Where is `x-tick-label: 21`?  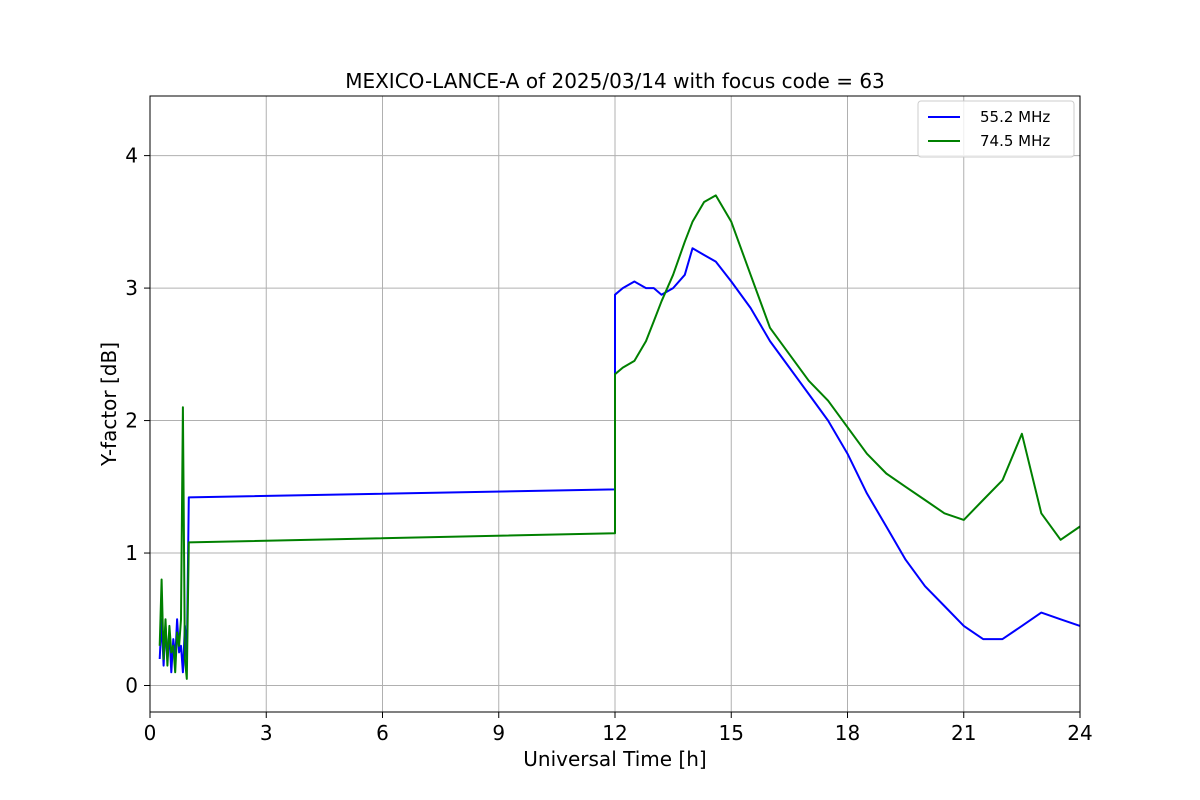 x-tick-label: 21 is located at coordinates (963, 733).